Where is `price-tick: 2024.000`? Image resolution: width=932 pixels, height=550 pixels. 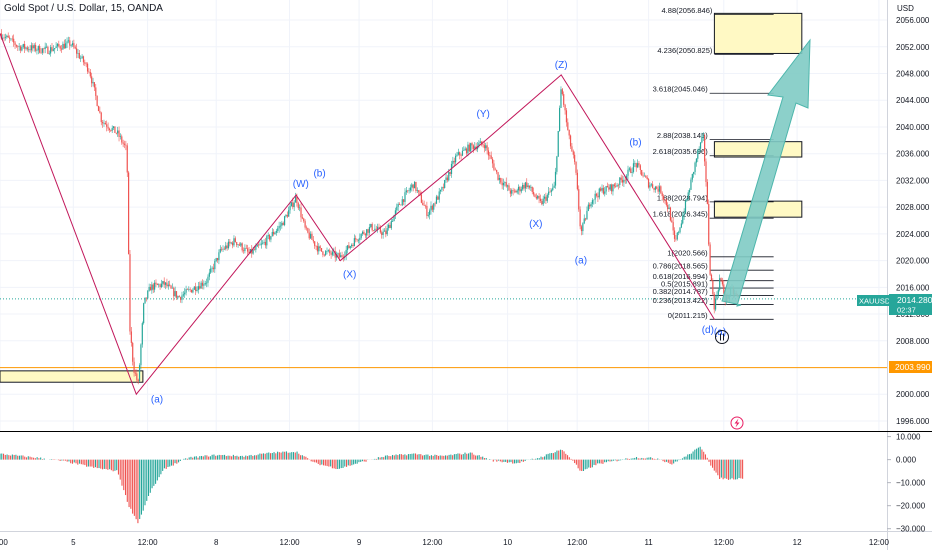
price-tick: 2024.000 is located at coordinates (913, 234).